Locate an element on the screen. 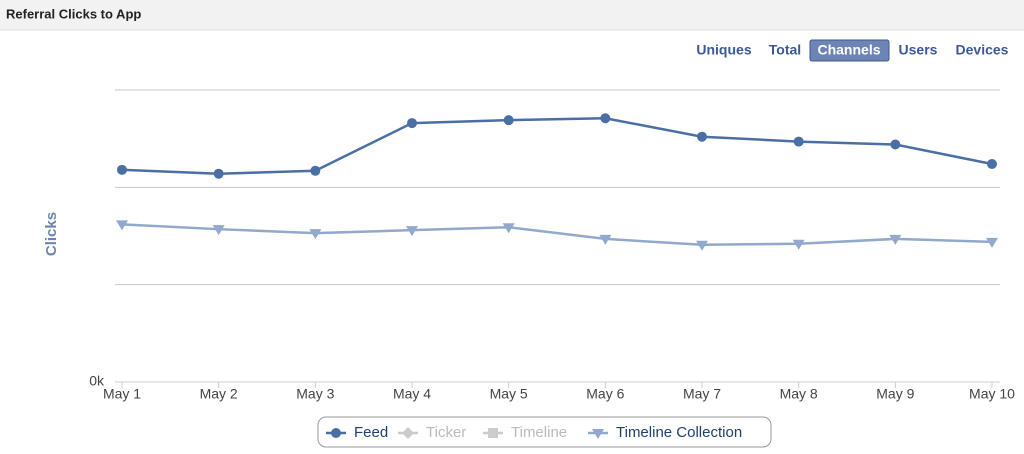 This screenshot has width=1024, height=454. x-tick-label: May 5 is located at coordinates (509, 394).